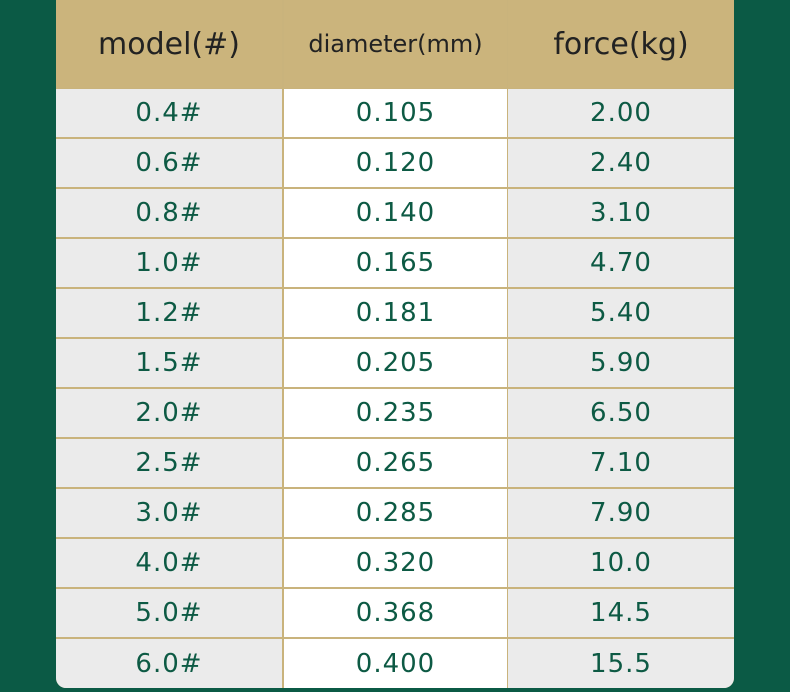 The height and width of the screenshot is (692, 790). Describe the element at coordinates (169, 163) in the screenshot. I see `table-cell: 0.6#` at that location.